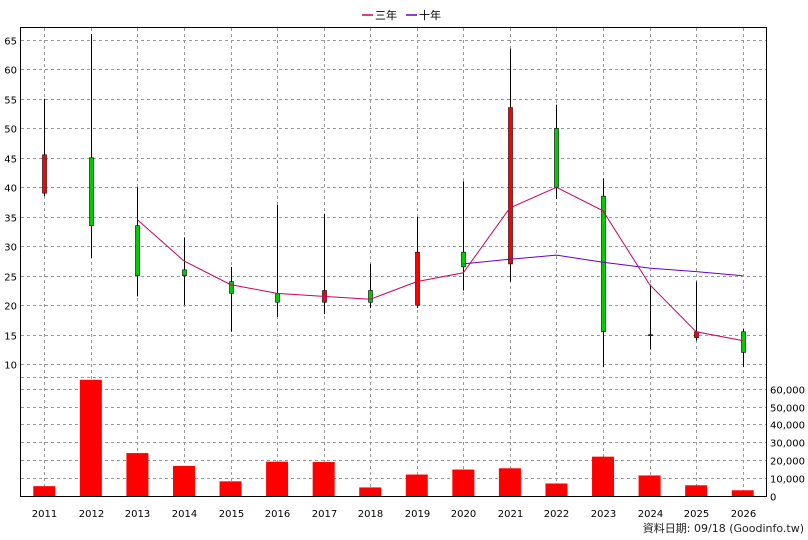  I want to click on candle-body-2018, so click(370, 296).